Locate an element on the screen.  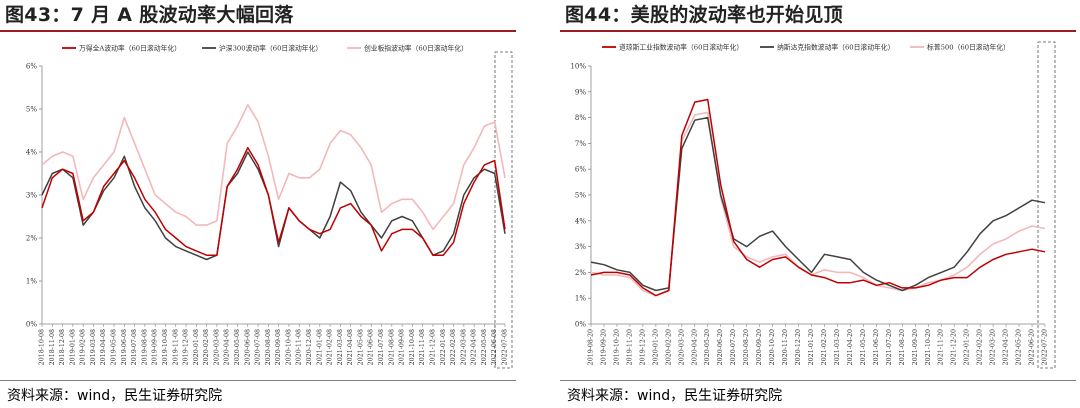
x-tick-label: 2020-07-20 is located at coordinates (733, 347).